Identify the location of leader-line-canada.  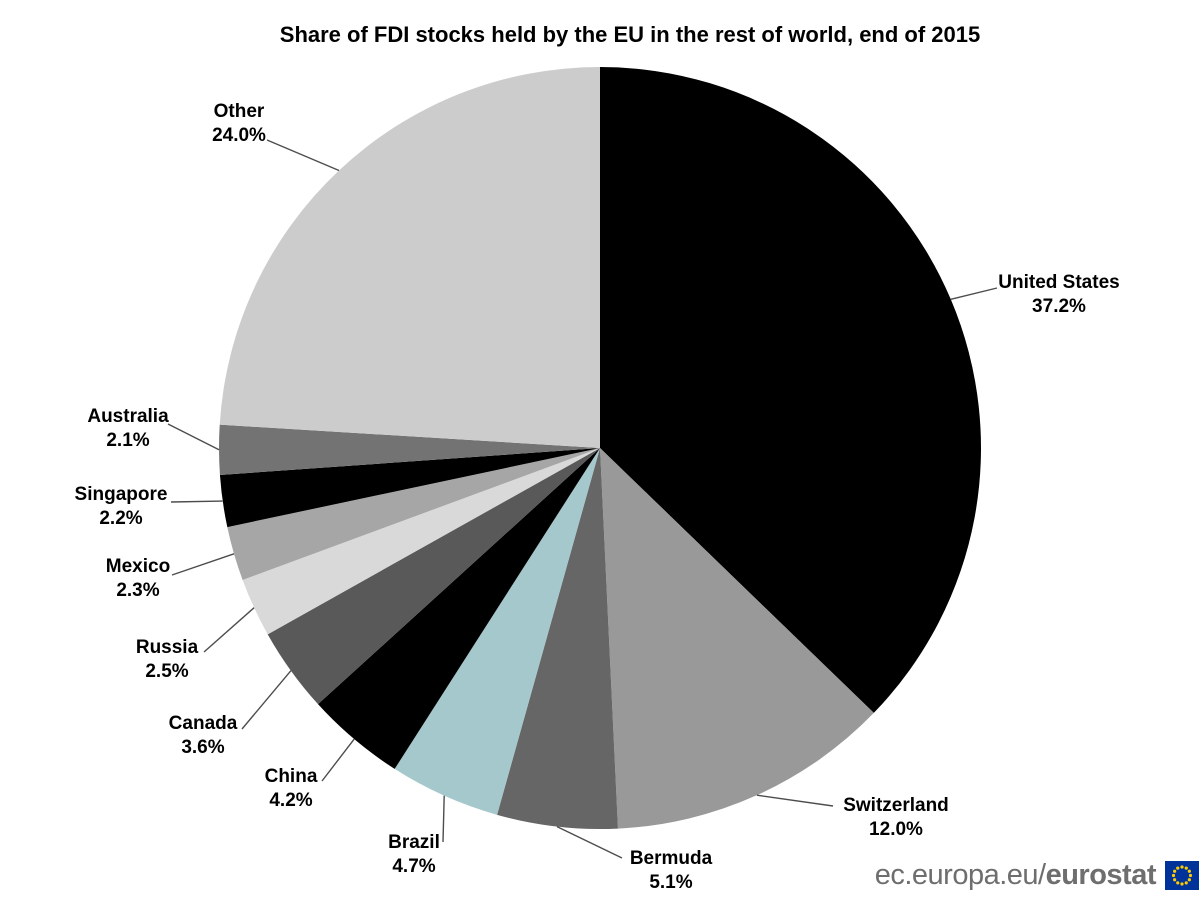
(266, 700).